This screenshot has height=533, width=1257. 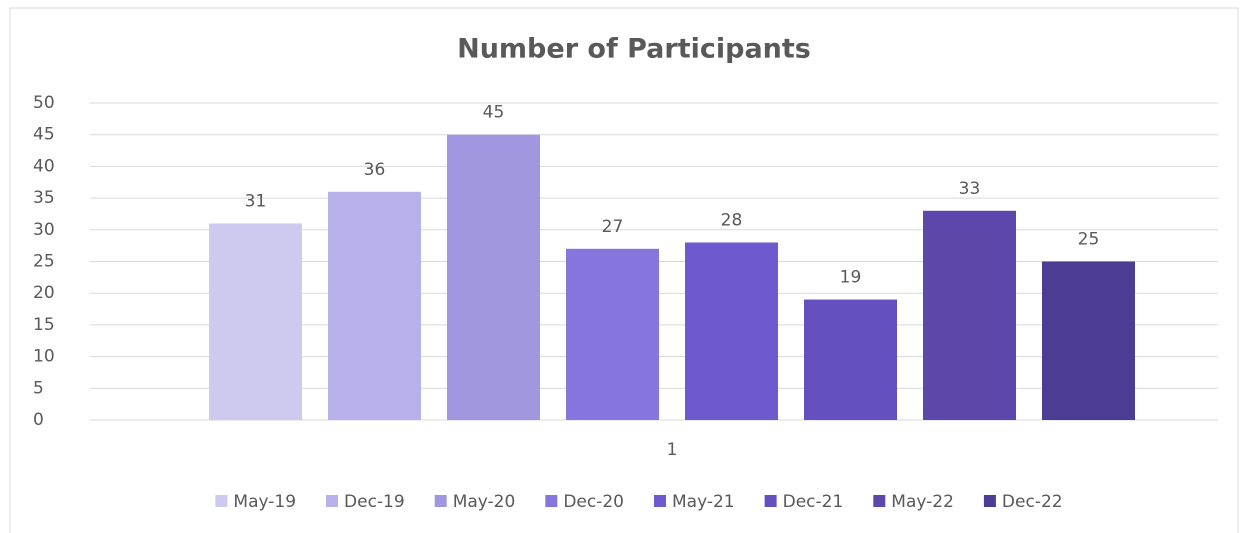 I want to click on legend-label: Dec-21, so click(x=813, y=502).